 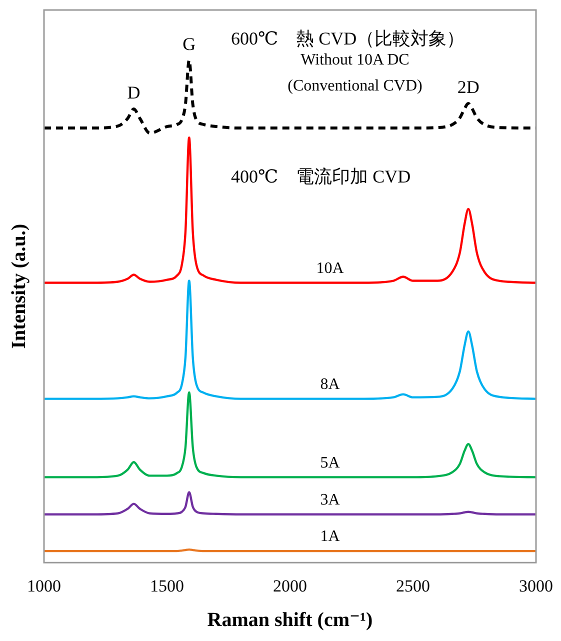 I want to click on series-label: 8A, so click(x=330, y=385).